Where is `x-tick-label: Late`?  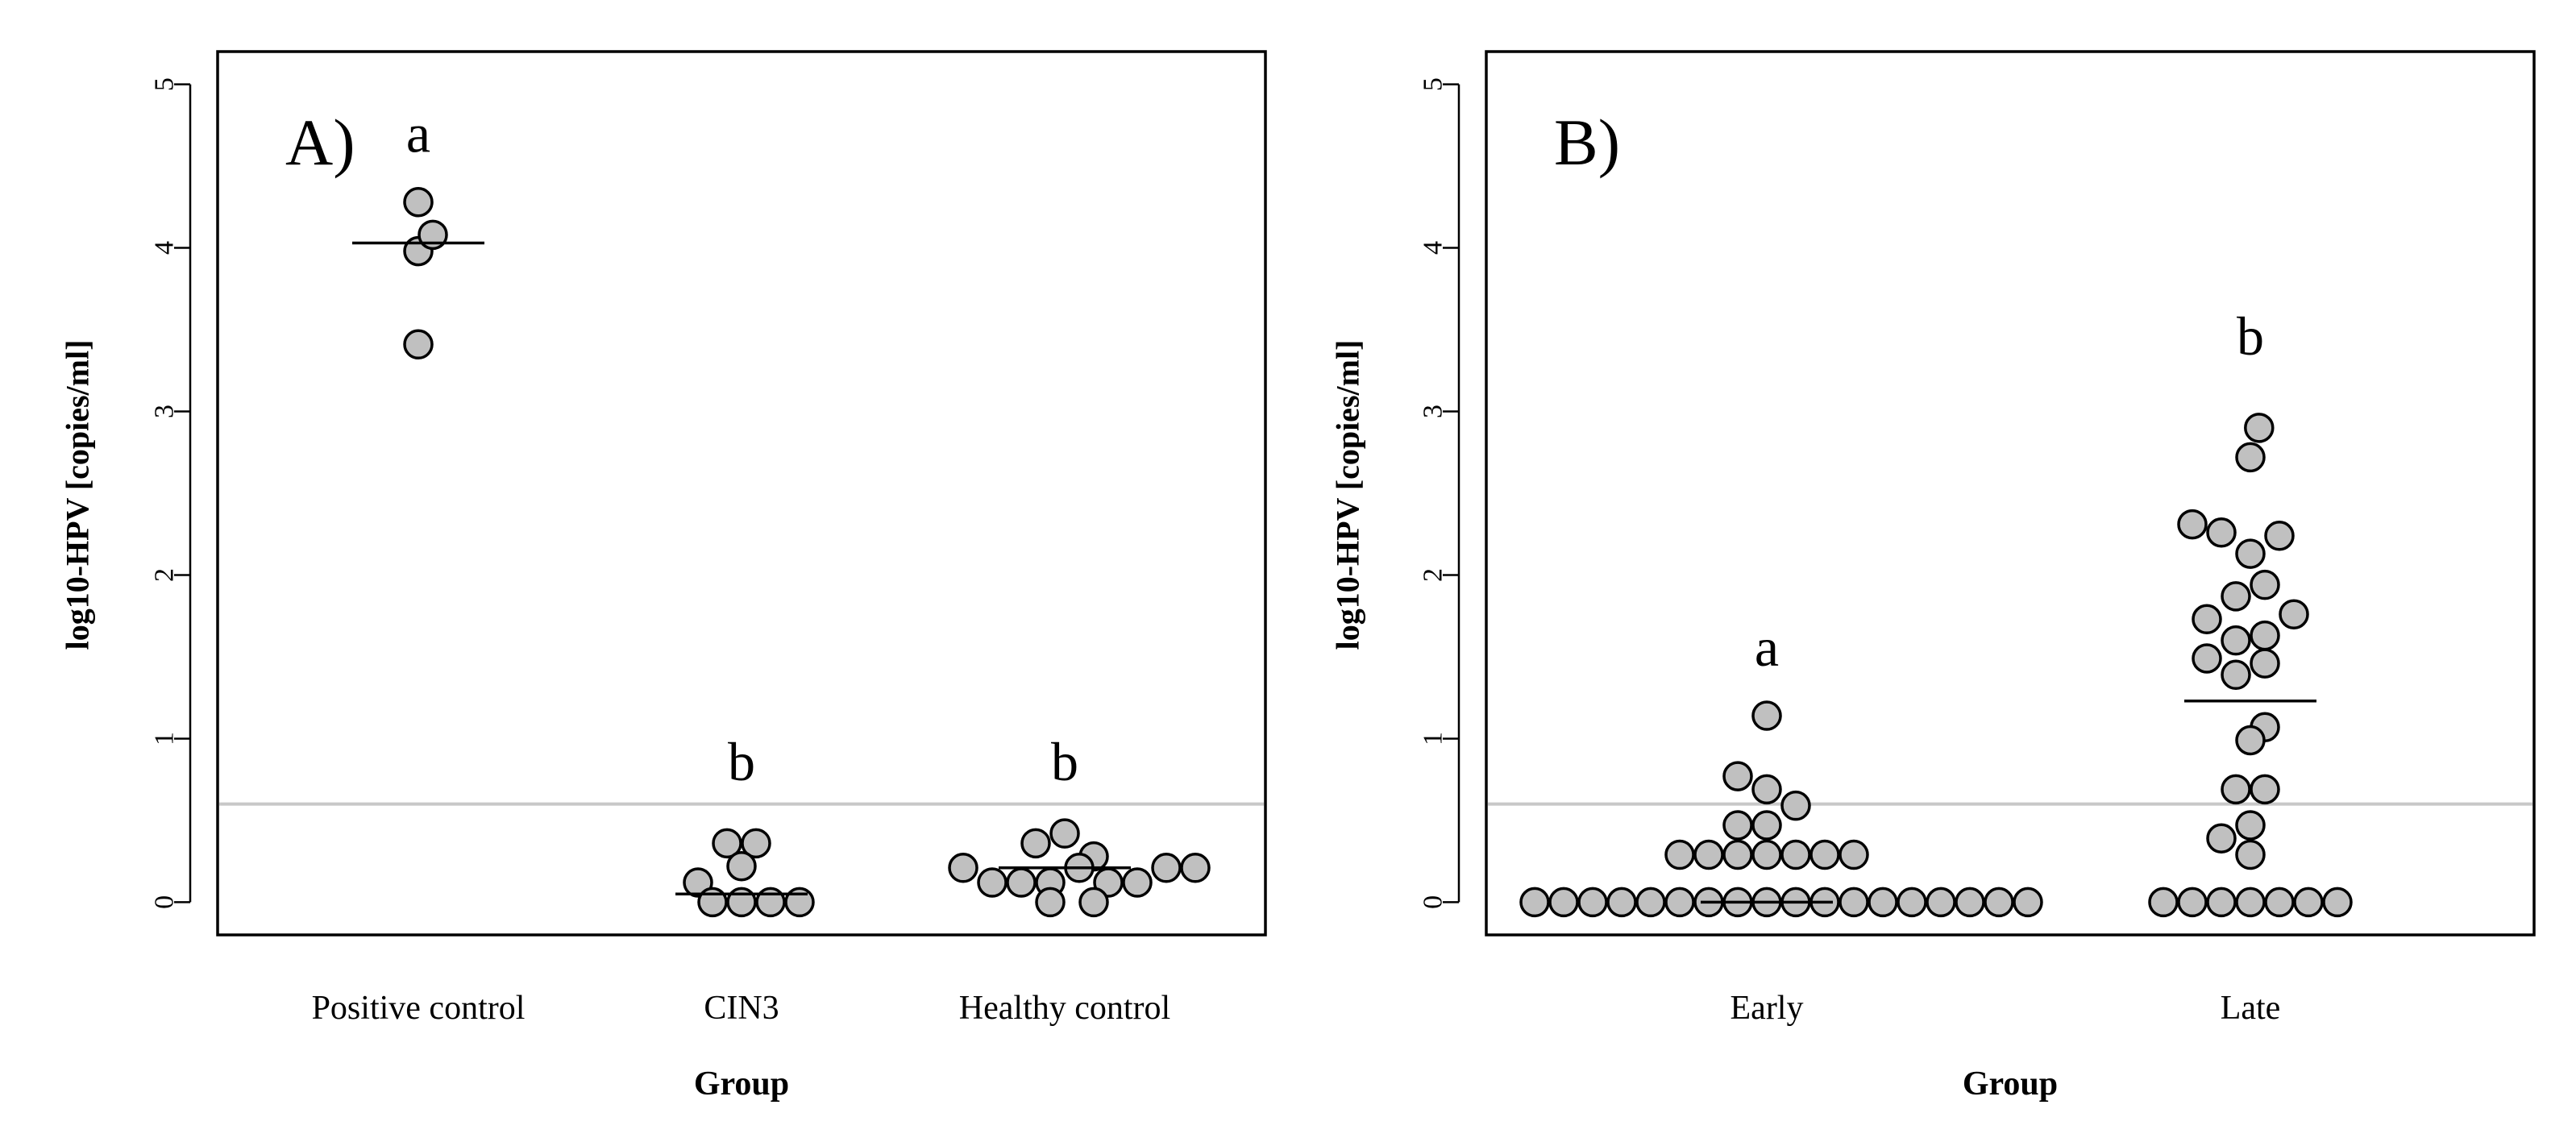
x-tick-label: Late is located at coordinates (2251, 1008).